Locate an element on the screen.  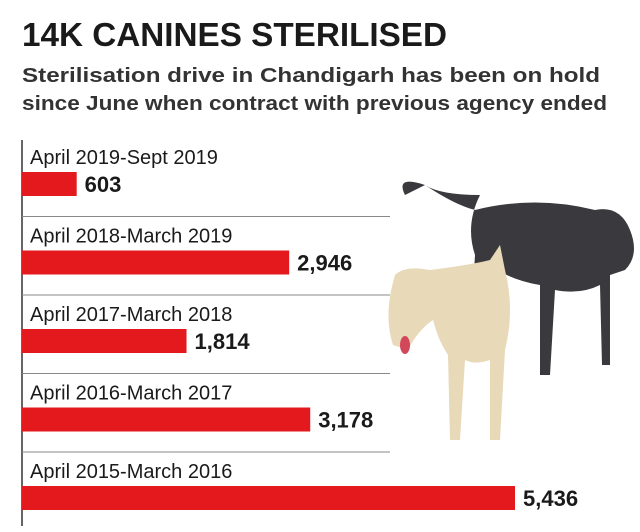
category-label: April 2018-March 2019 is located at coordinates (131, 237).